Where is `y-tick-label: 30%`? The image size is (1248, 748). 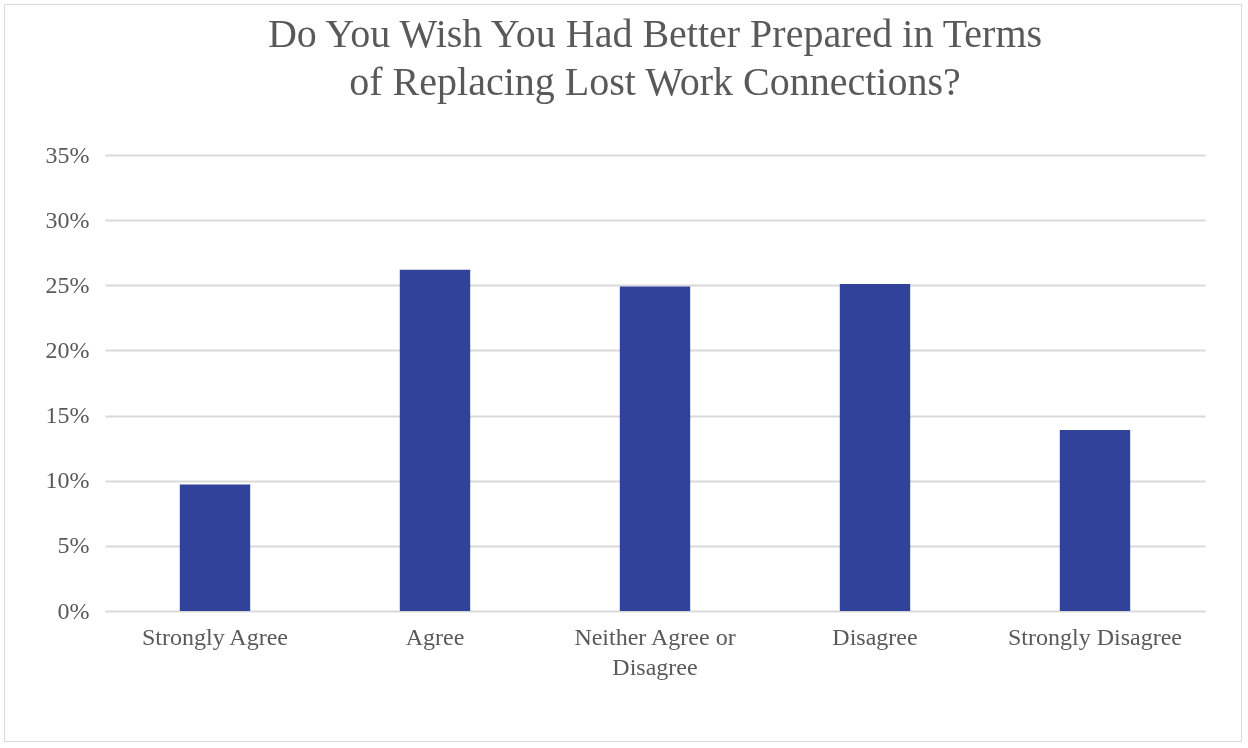
y-tick-label: 30% is located at coordinates (67, 219).